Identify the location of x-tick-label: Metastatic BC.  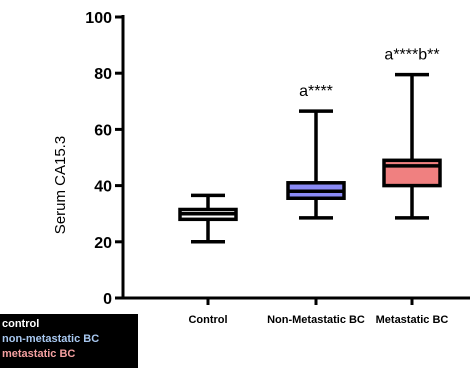
(412, 320).